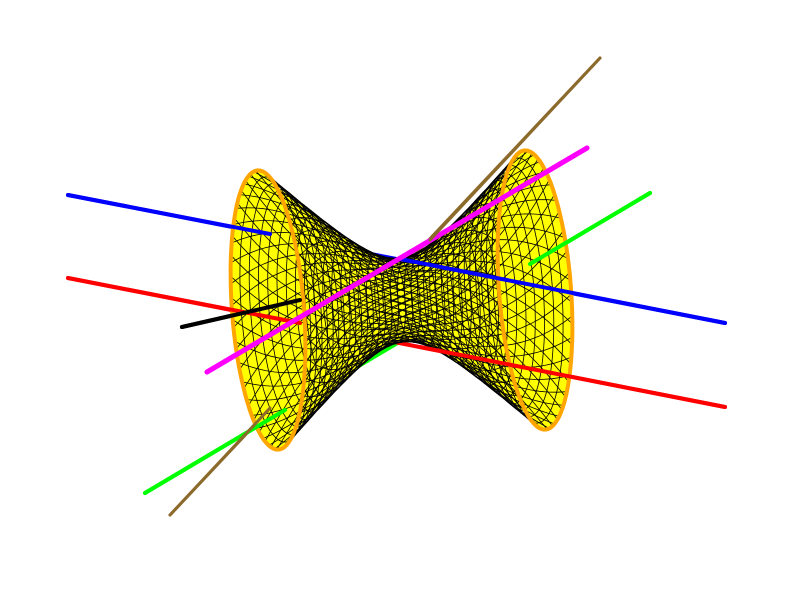 This screenshot has height=600, width=800. I want to click on left-rim, so click(268, 310).